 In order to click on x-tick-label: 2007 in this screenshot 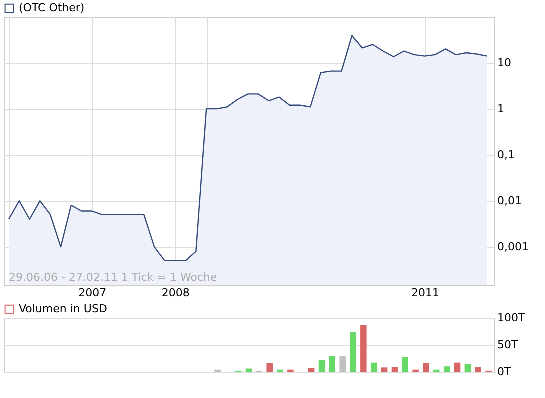, I will do `click(92, 293)`.